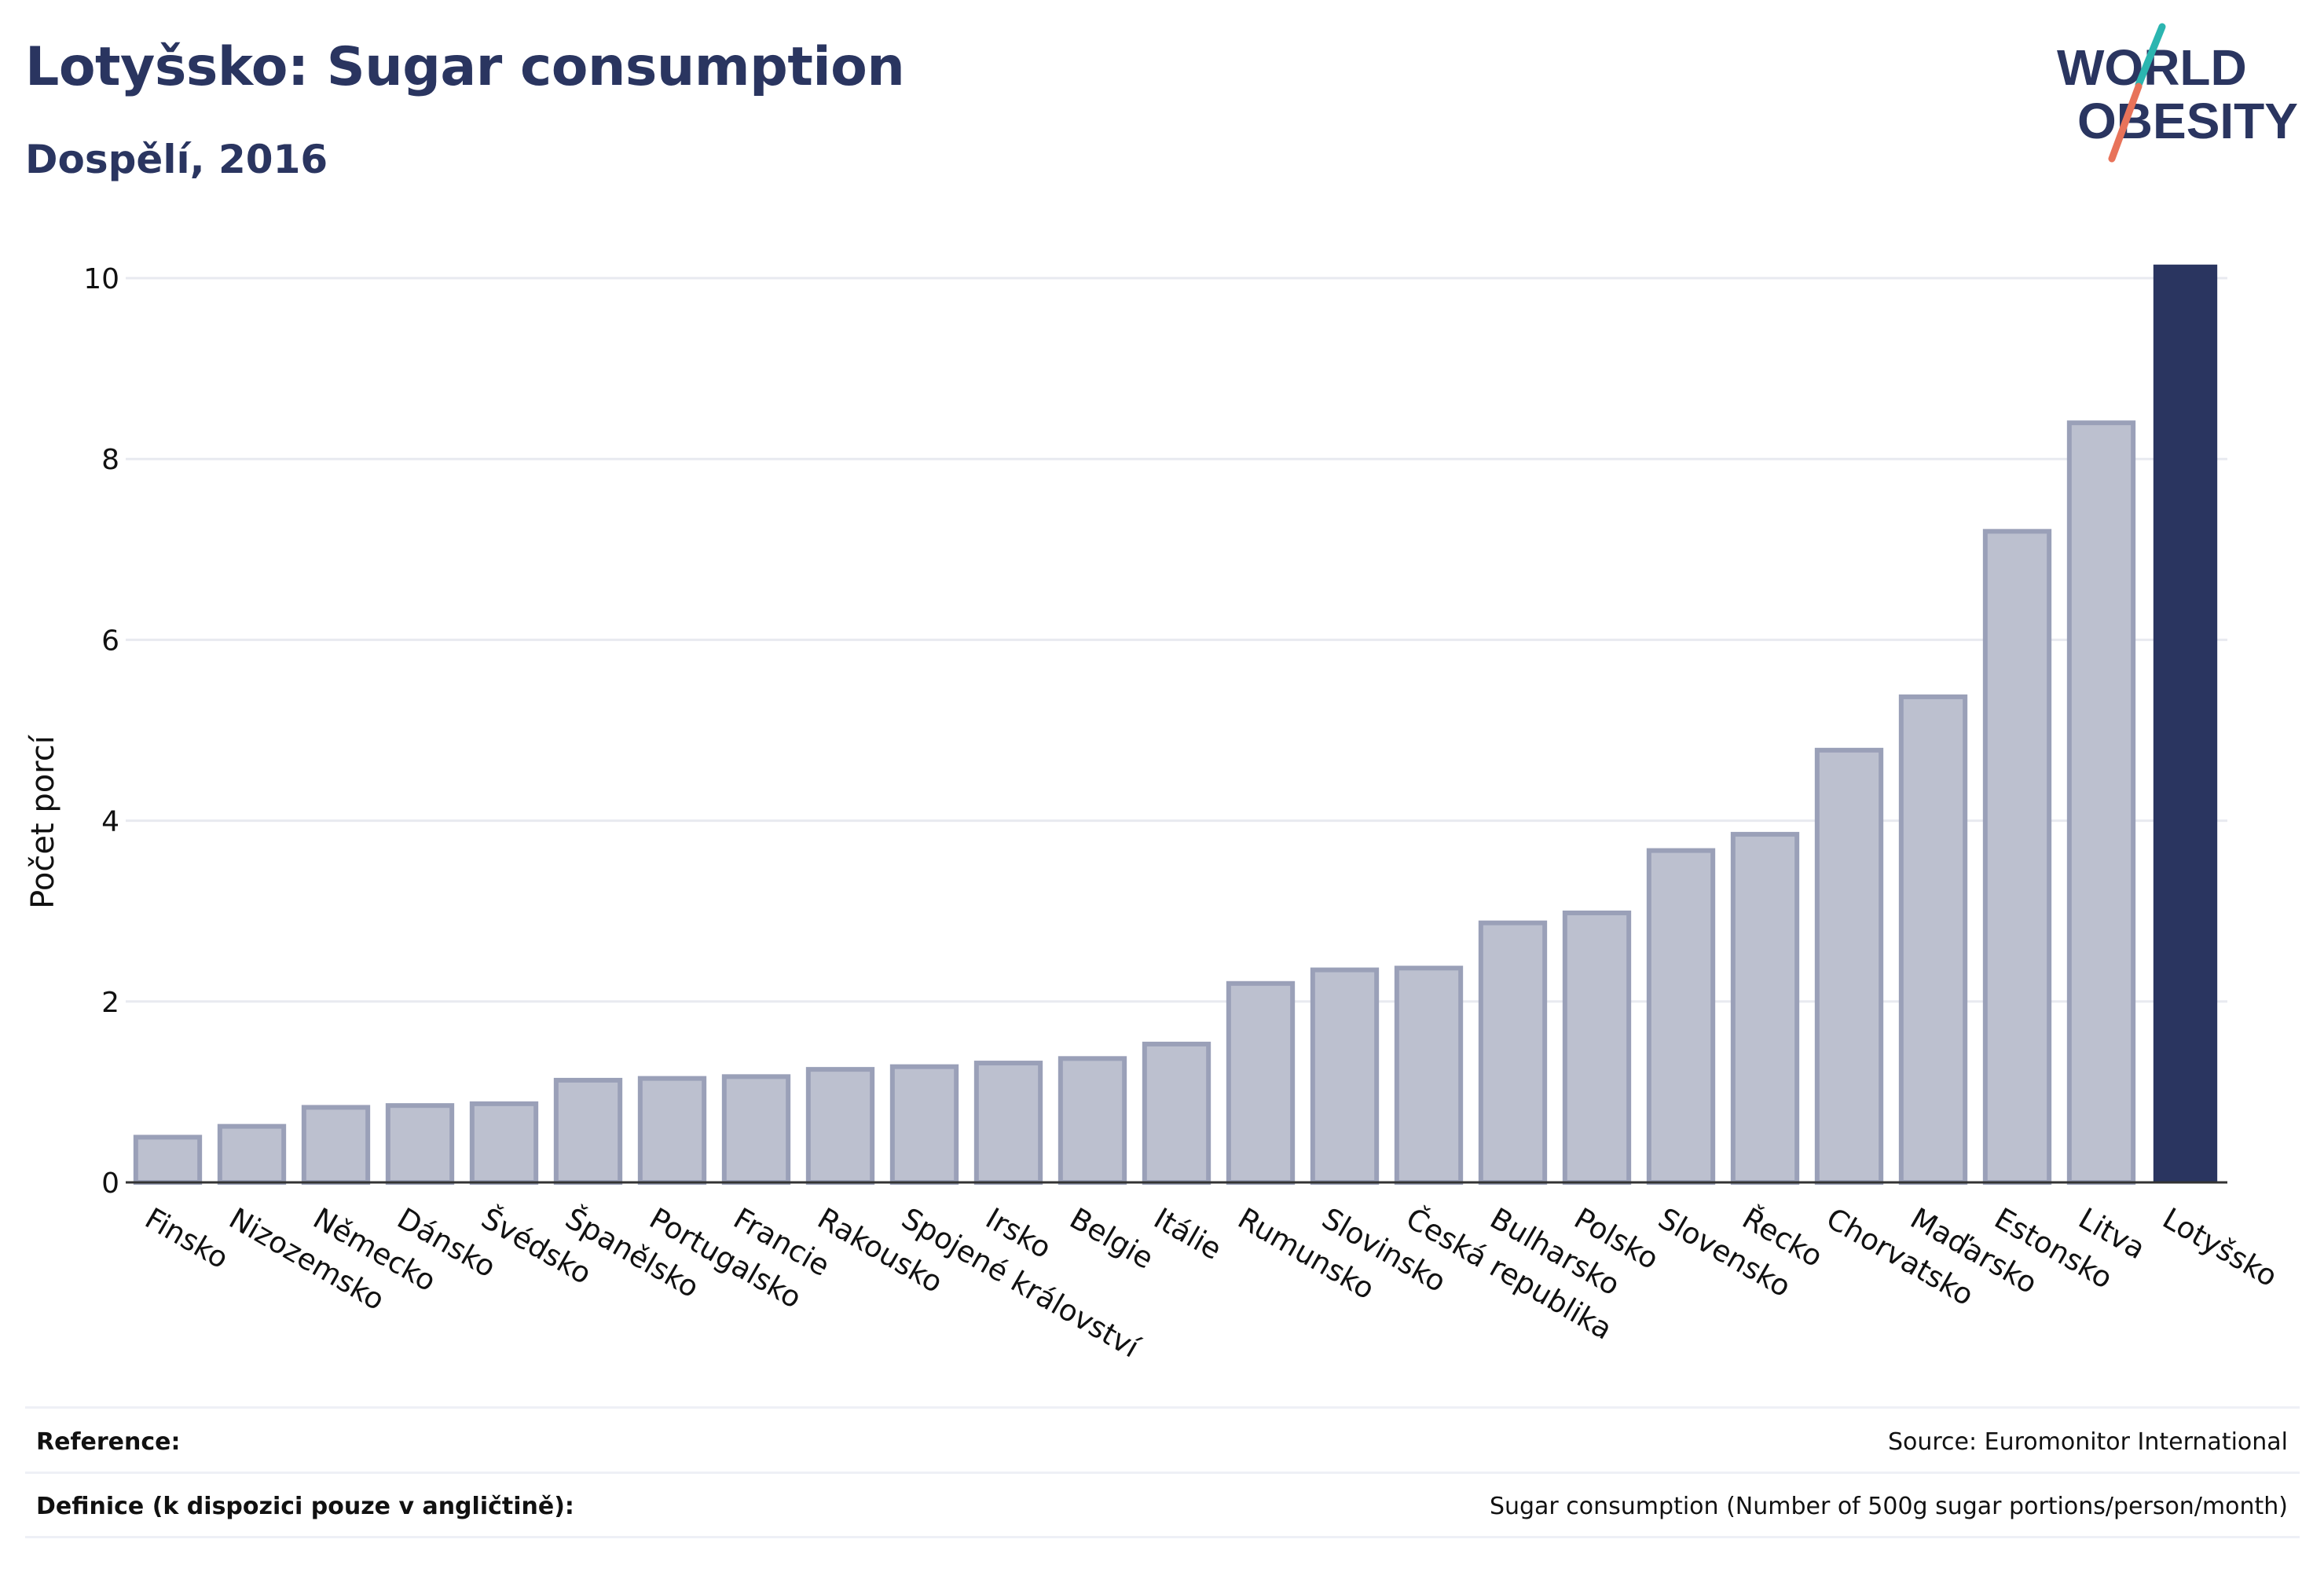  I want to click on chart-title: Lotyšsko: Sugar consumption, so click(465, 67).